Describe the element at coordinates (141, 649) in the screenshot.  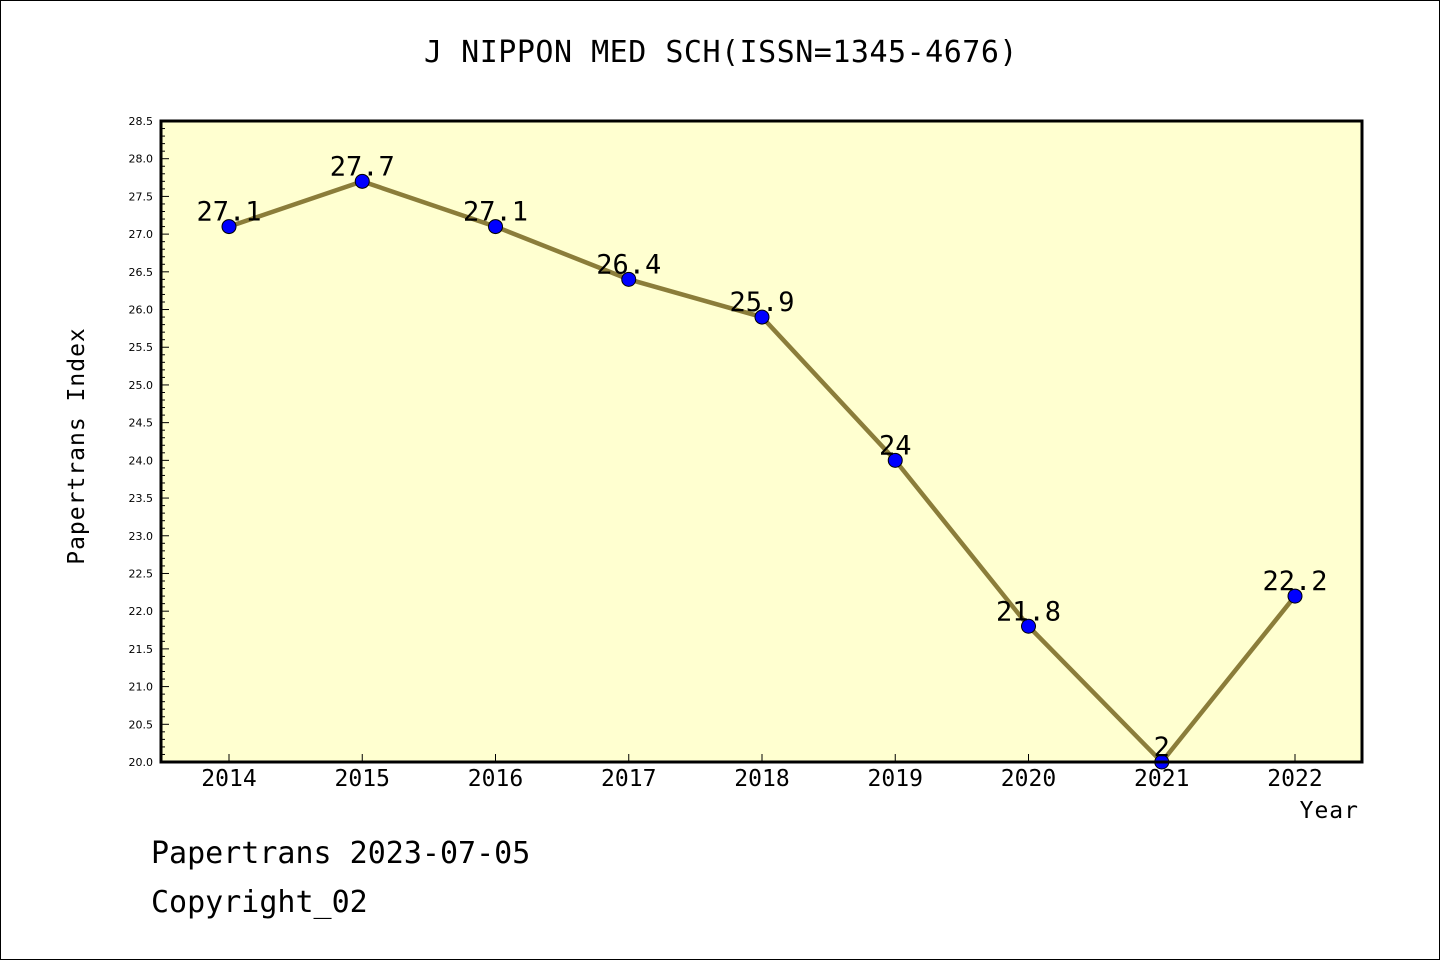
I see `y-tick-label: 21.5` at that location.